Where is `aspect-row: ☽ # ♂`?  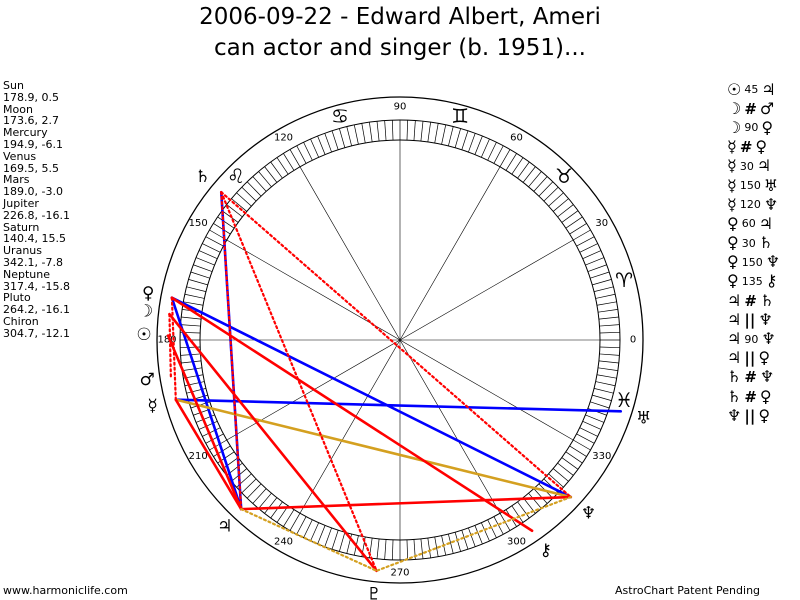
aspect-row: ☽ # ♂ is located at coordinates (762, 108).